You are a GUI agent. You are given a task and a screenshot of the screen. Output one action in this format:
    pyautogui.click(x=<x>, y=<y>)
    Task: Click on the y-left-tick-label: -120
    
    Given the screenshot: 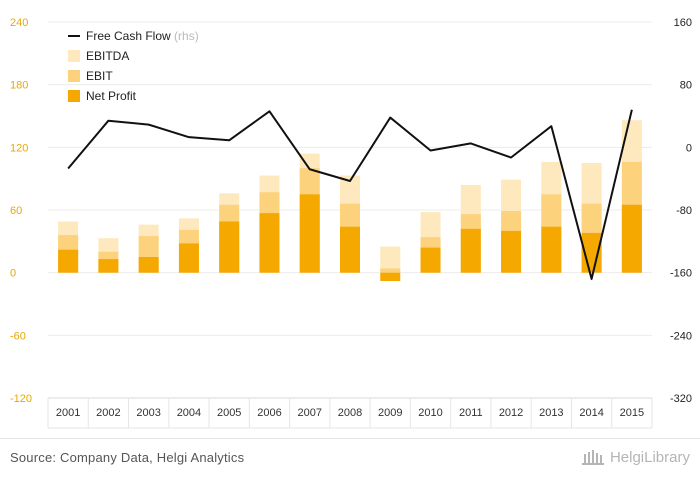 What is the action you would take?
    pyautogui.click(x=21, y=399)
    